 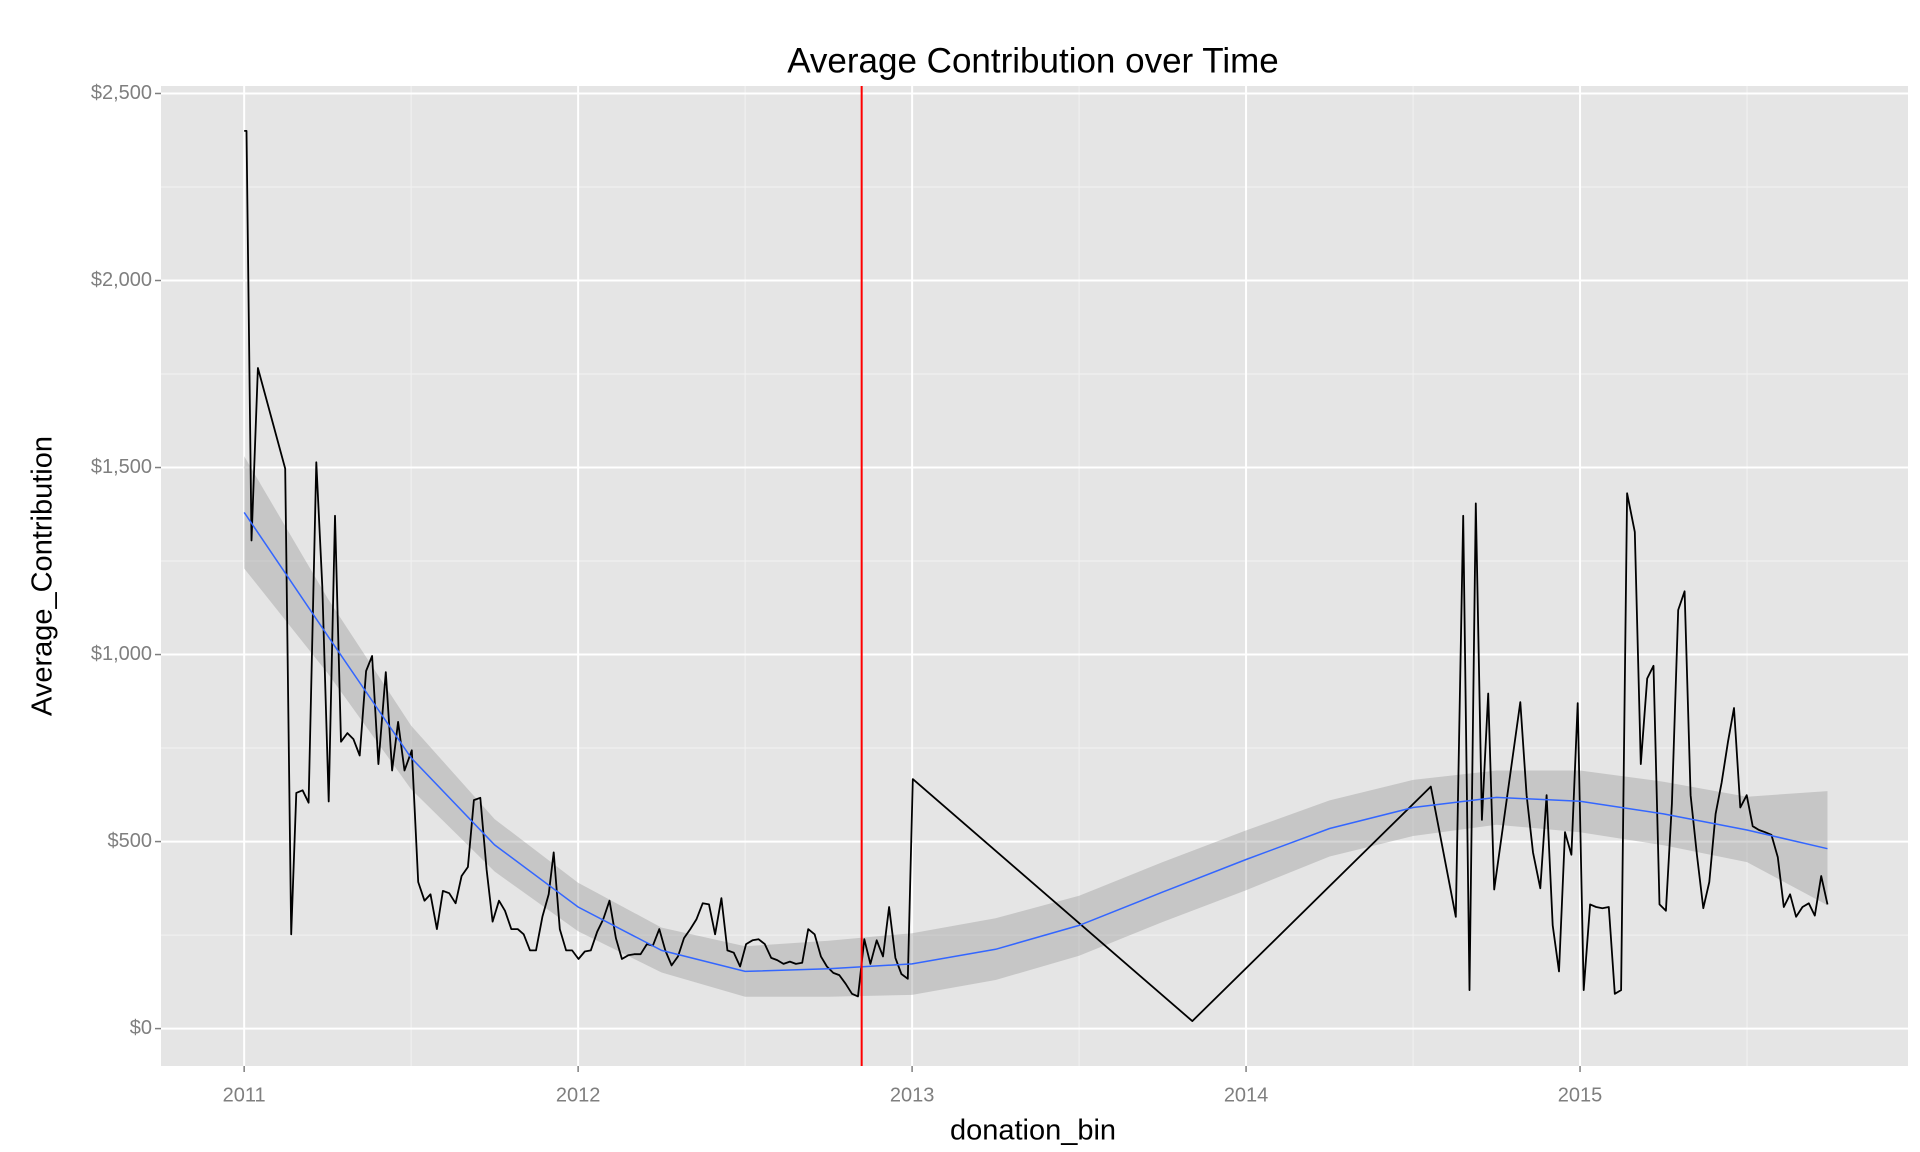 What do you see at coordinates (1580, 1095) in the screenshot?
I see `x-tick-label: 2015` at bounding box center [1580, 1095].